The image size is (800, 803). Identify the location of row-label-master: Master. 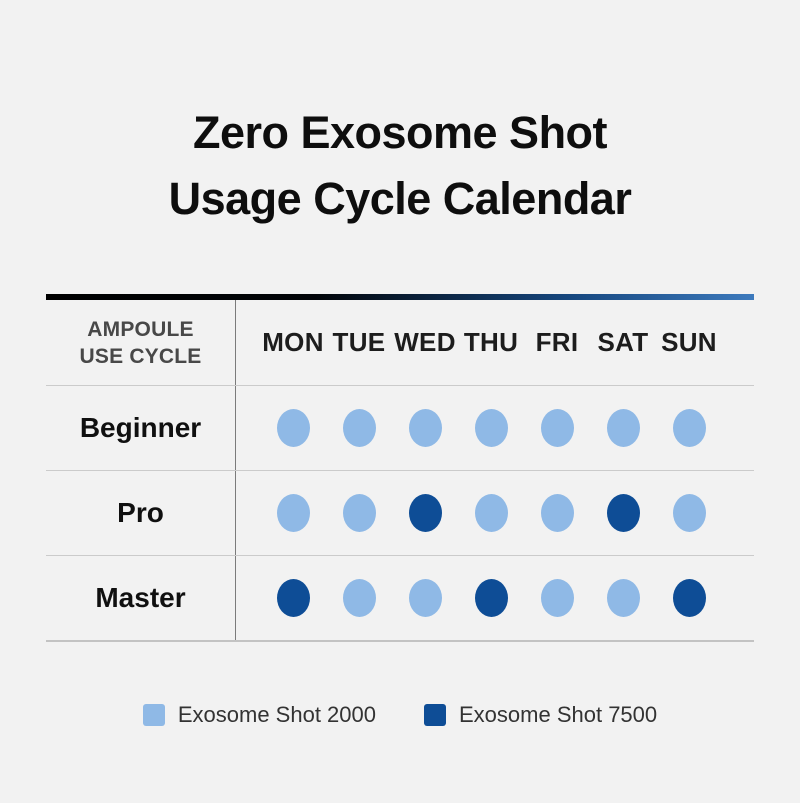
(140, 597).